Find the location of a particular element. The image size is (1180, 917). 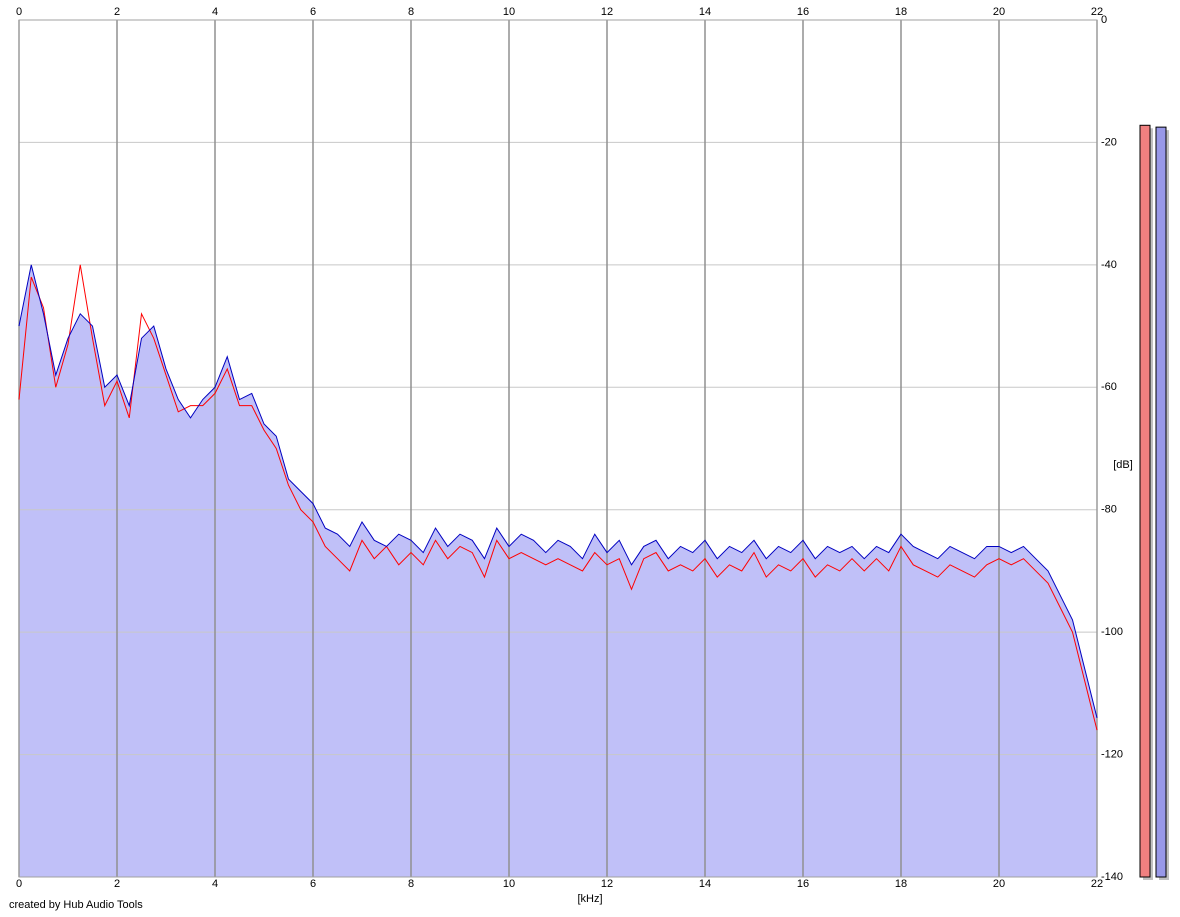

y-tick-label: -20 is located at coordinates (1109, 142).